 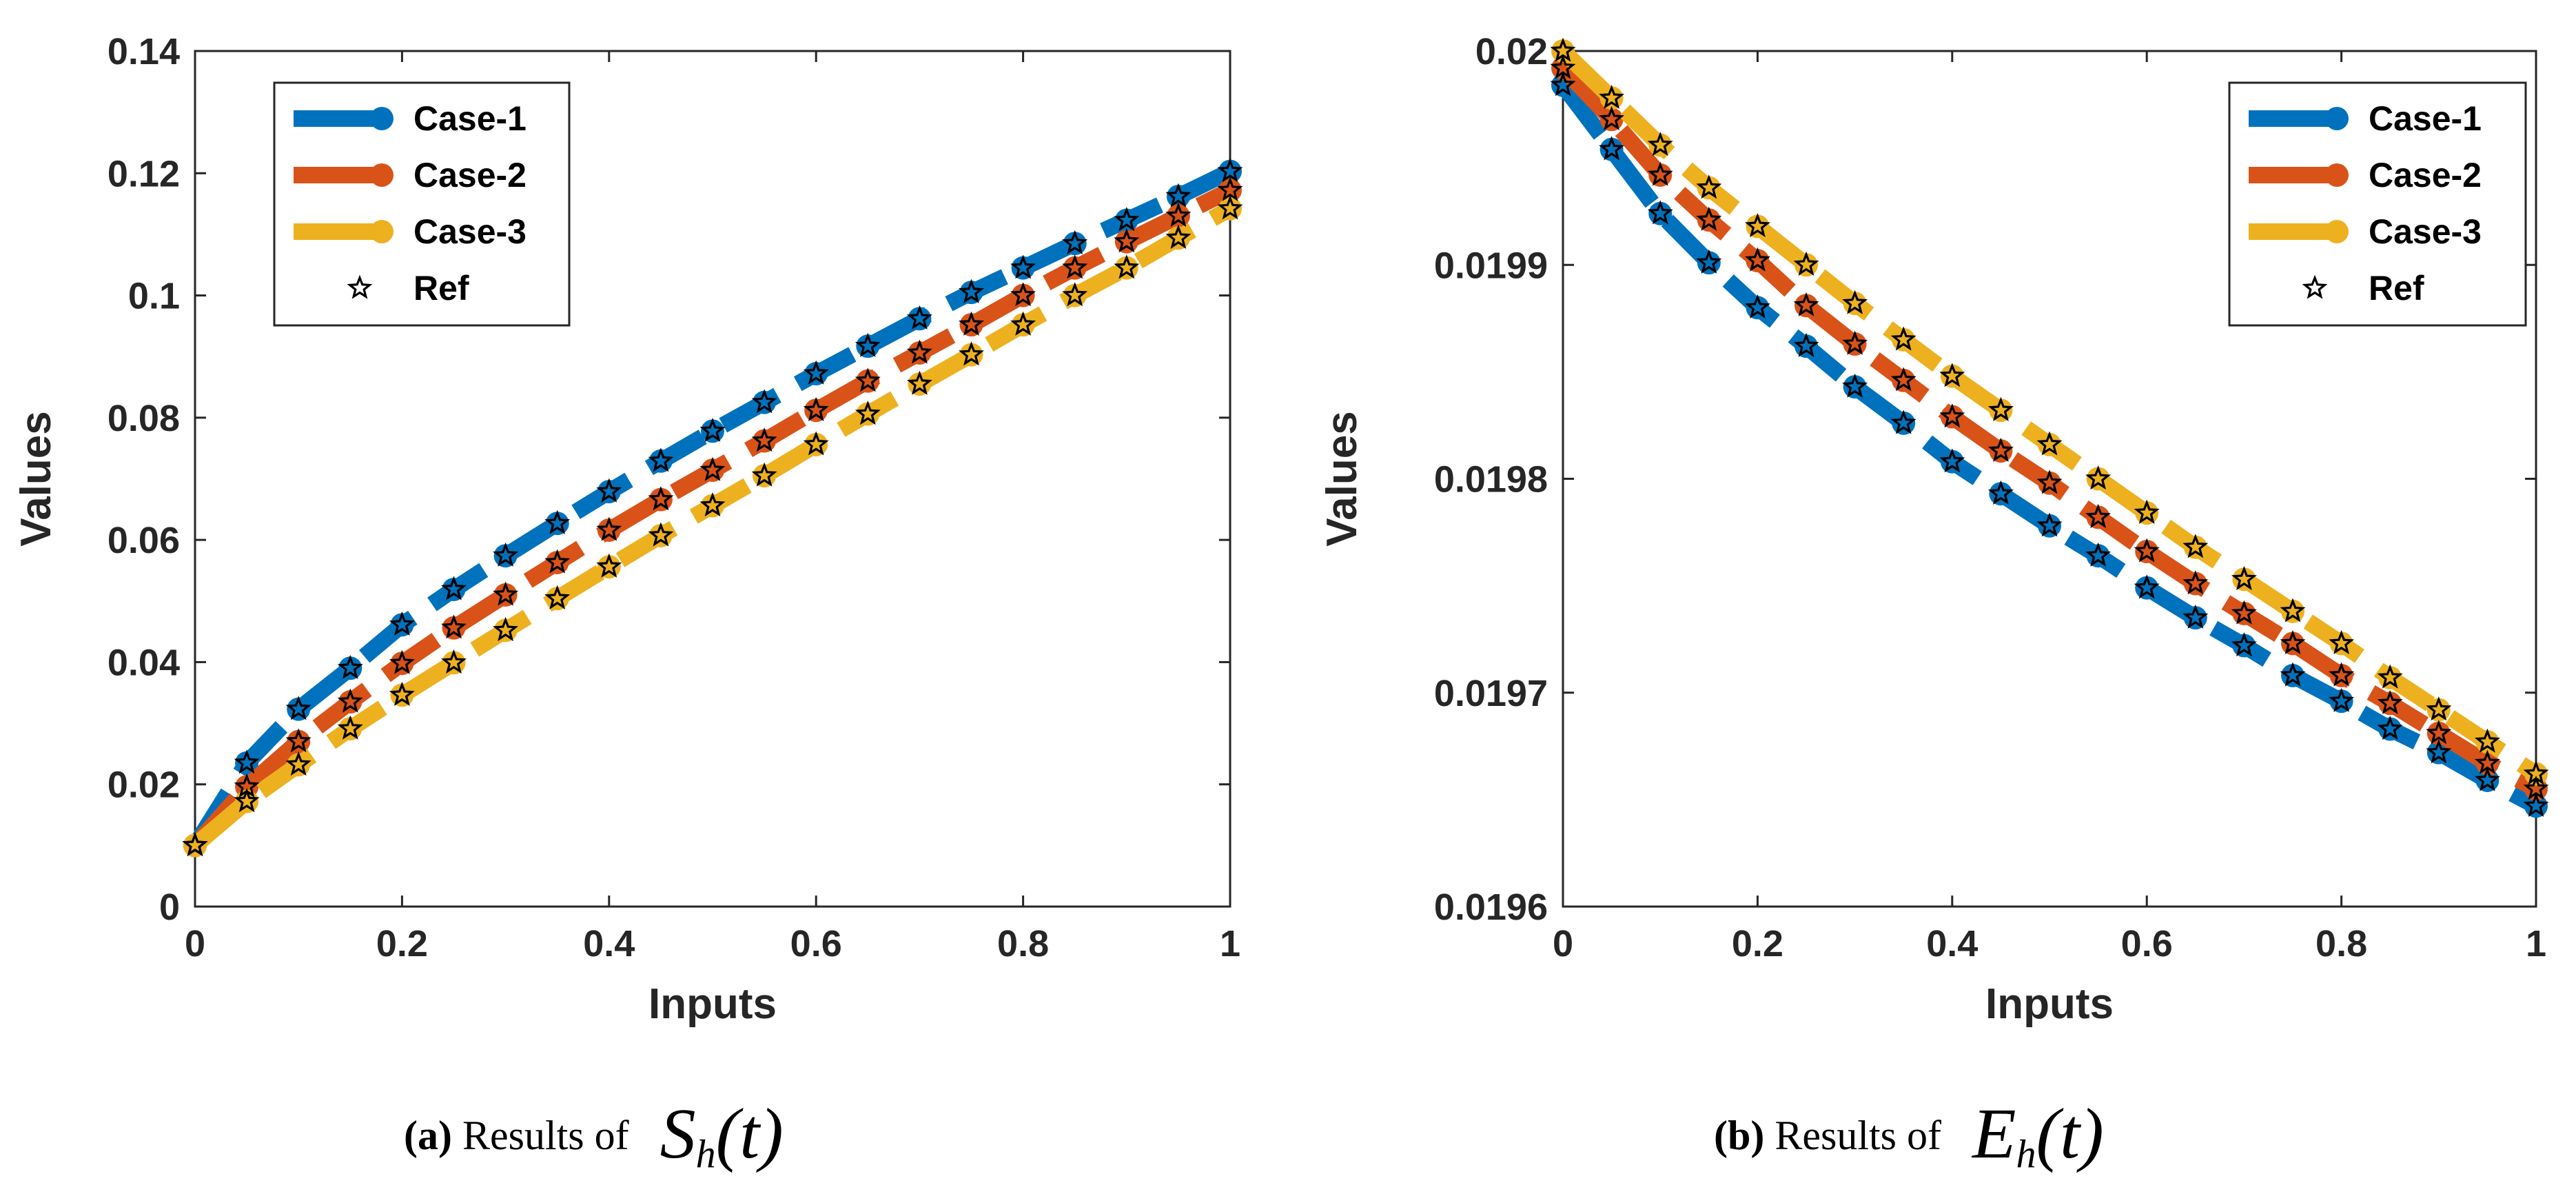 What do you see at coordinates (2341, 943) in the screenshot?
I see `x-tick-label-b-4: 0.8` at bounding box center [2341, 943].